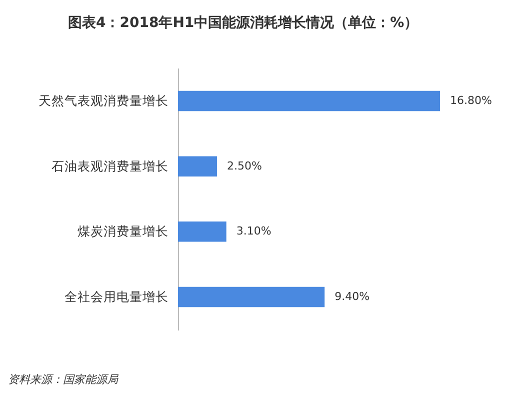 The height and width of the screenshot is (399, 515). What do you see at coordinates (103, 100) in the screenshot?
I see `y-tick-label: 天然气表观消费量增长` at bounding box center [103, 100].